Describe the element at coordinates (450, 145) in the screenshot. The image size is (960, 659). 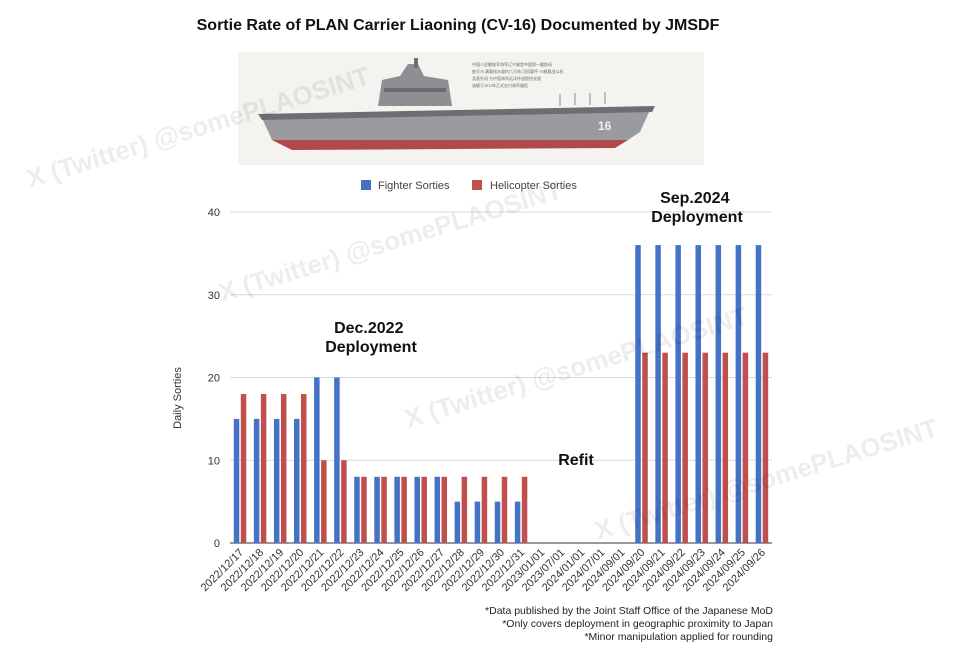
I see `ship-hull-waterline` at that location.